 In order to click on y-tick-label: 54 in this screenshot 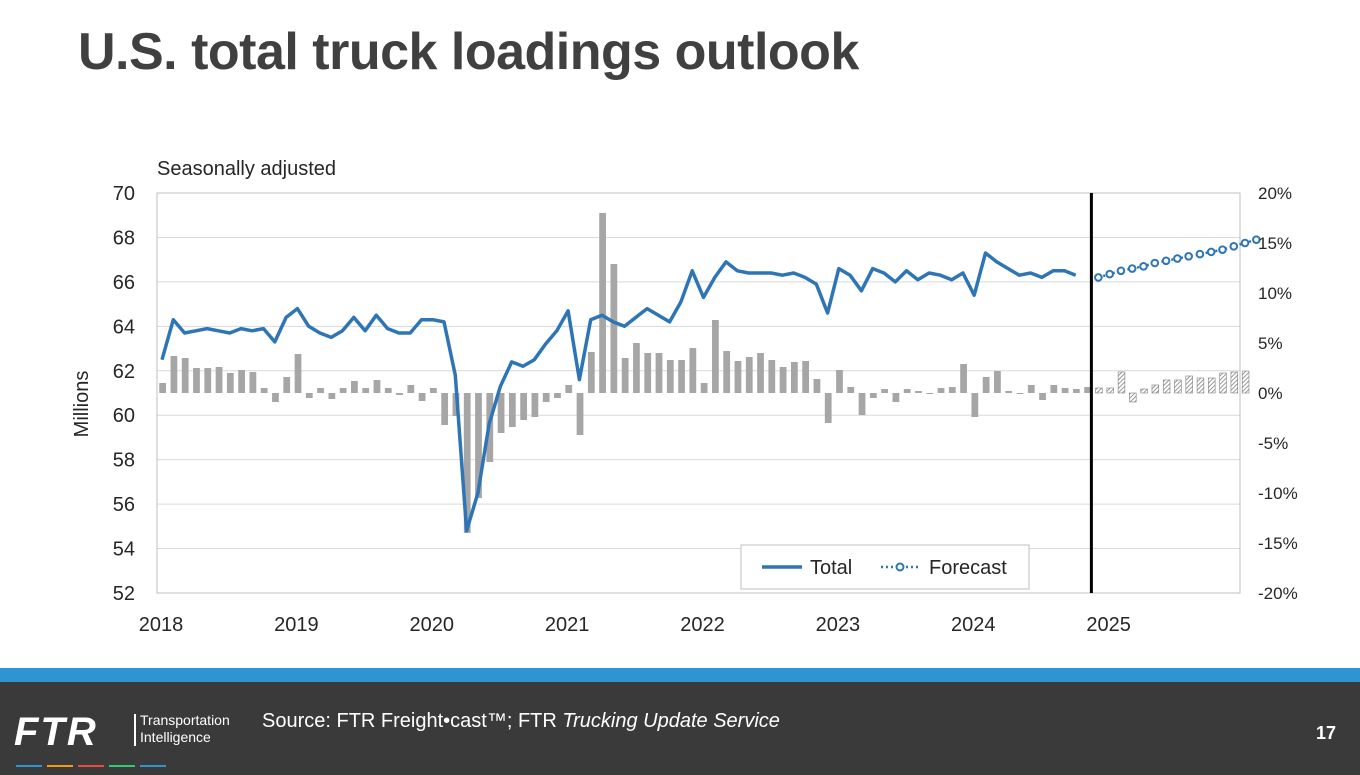, I will do `click(124, 550)`.